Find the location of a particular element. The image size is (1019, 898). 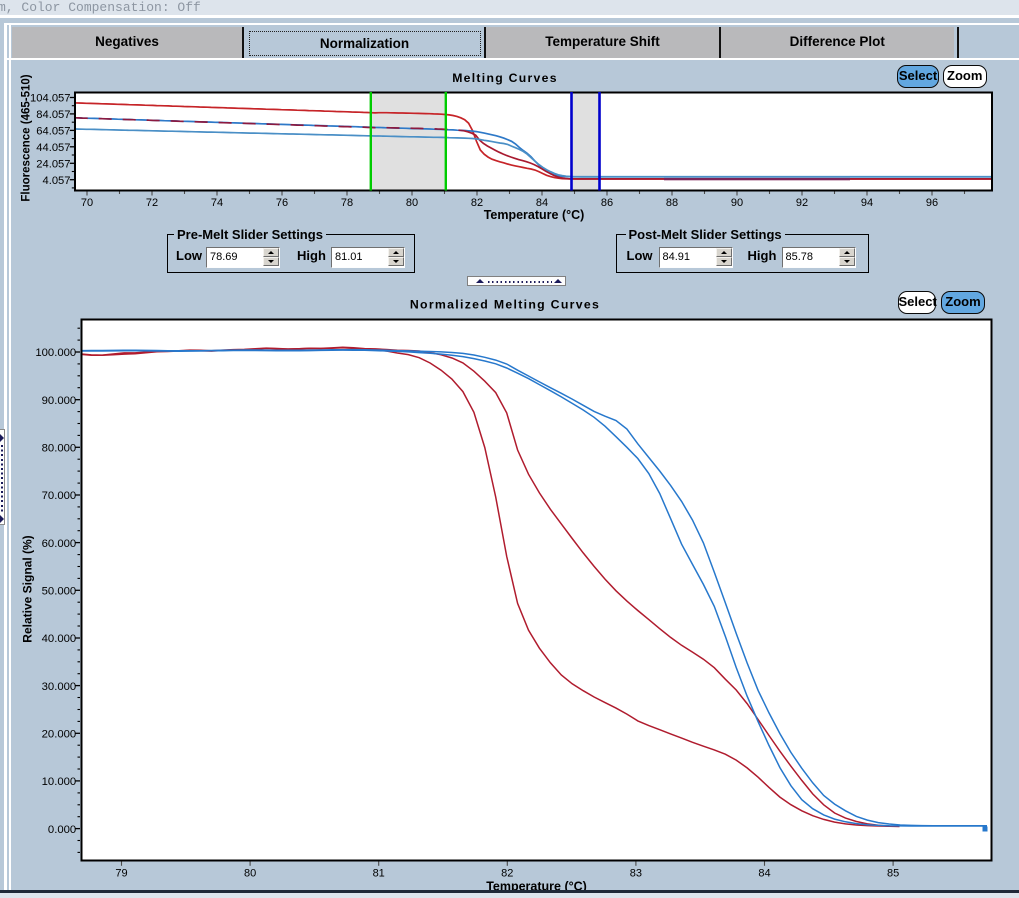

svg-text: 92 is located at coordinates (802, 203).